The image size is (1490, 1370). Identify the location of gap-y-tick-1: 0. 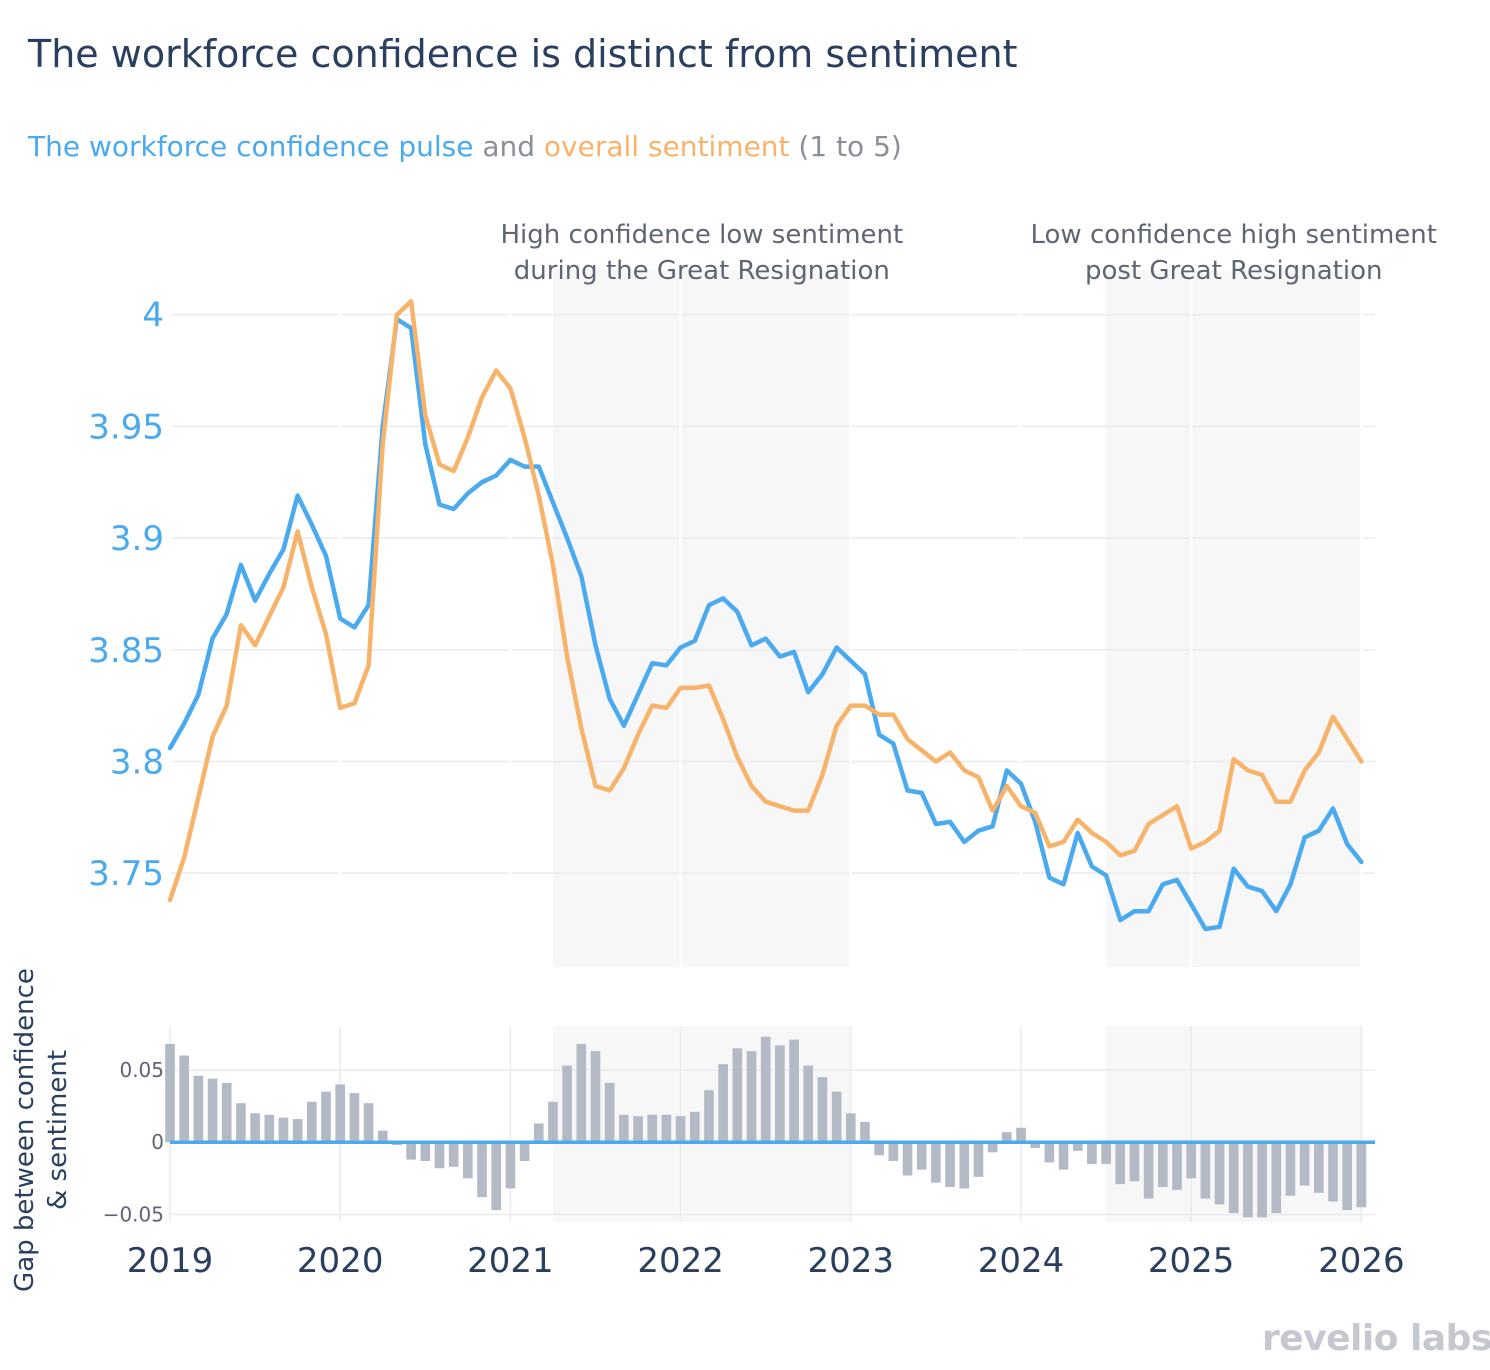
(157, 1142).